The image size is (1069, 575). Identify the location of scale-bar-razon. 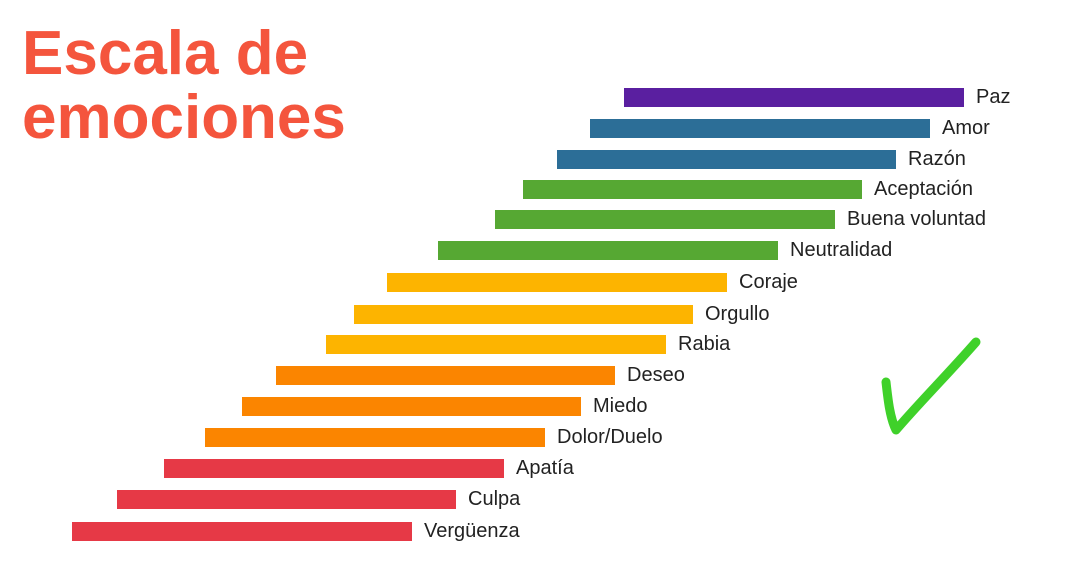
(726, 159).